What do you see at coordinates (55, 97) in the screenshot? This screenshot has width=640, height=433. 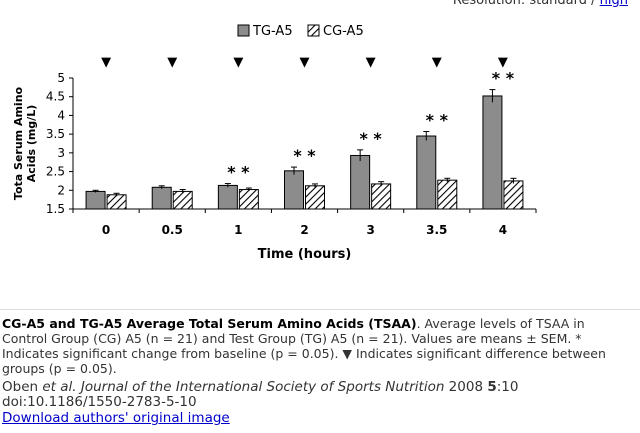 I see `y-tick-label: 4.5` at bounding box center [55, 97].